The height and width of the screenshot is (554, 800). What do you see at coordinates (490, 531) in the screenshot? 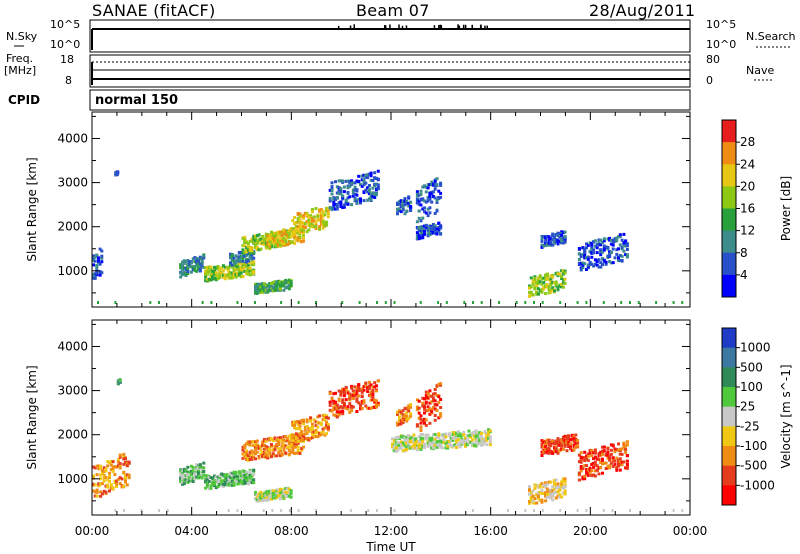
I see `velocity-xtick-label: 16:00` at bounding box center [490, 531].